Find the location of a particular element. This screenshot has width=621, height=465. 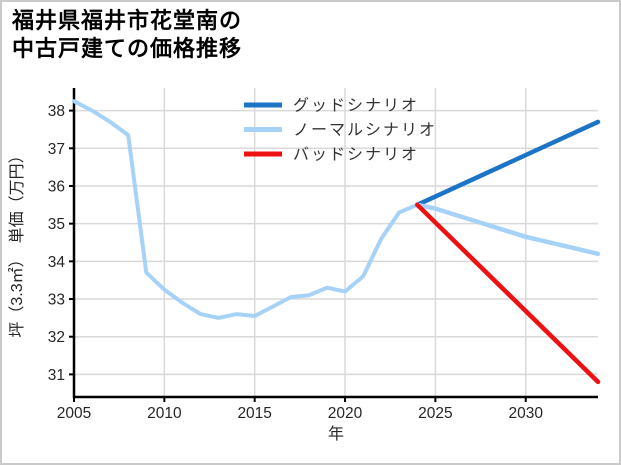

chart-title-line1: 福井県福井市花堂南の is located at coordinates (127, 20).